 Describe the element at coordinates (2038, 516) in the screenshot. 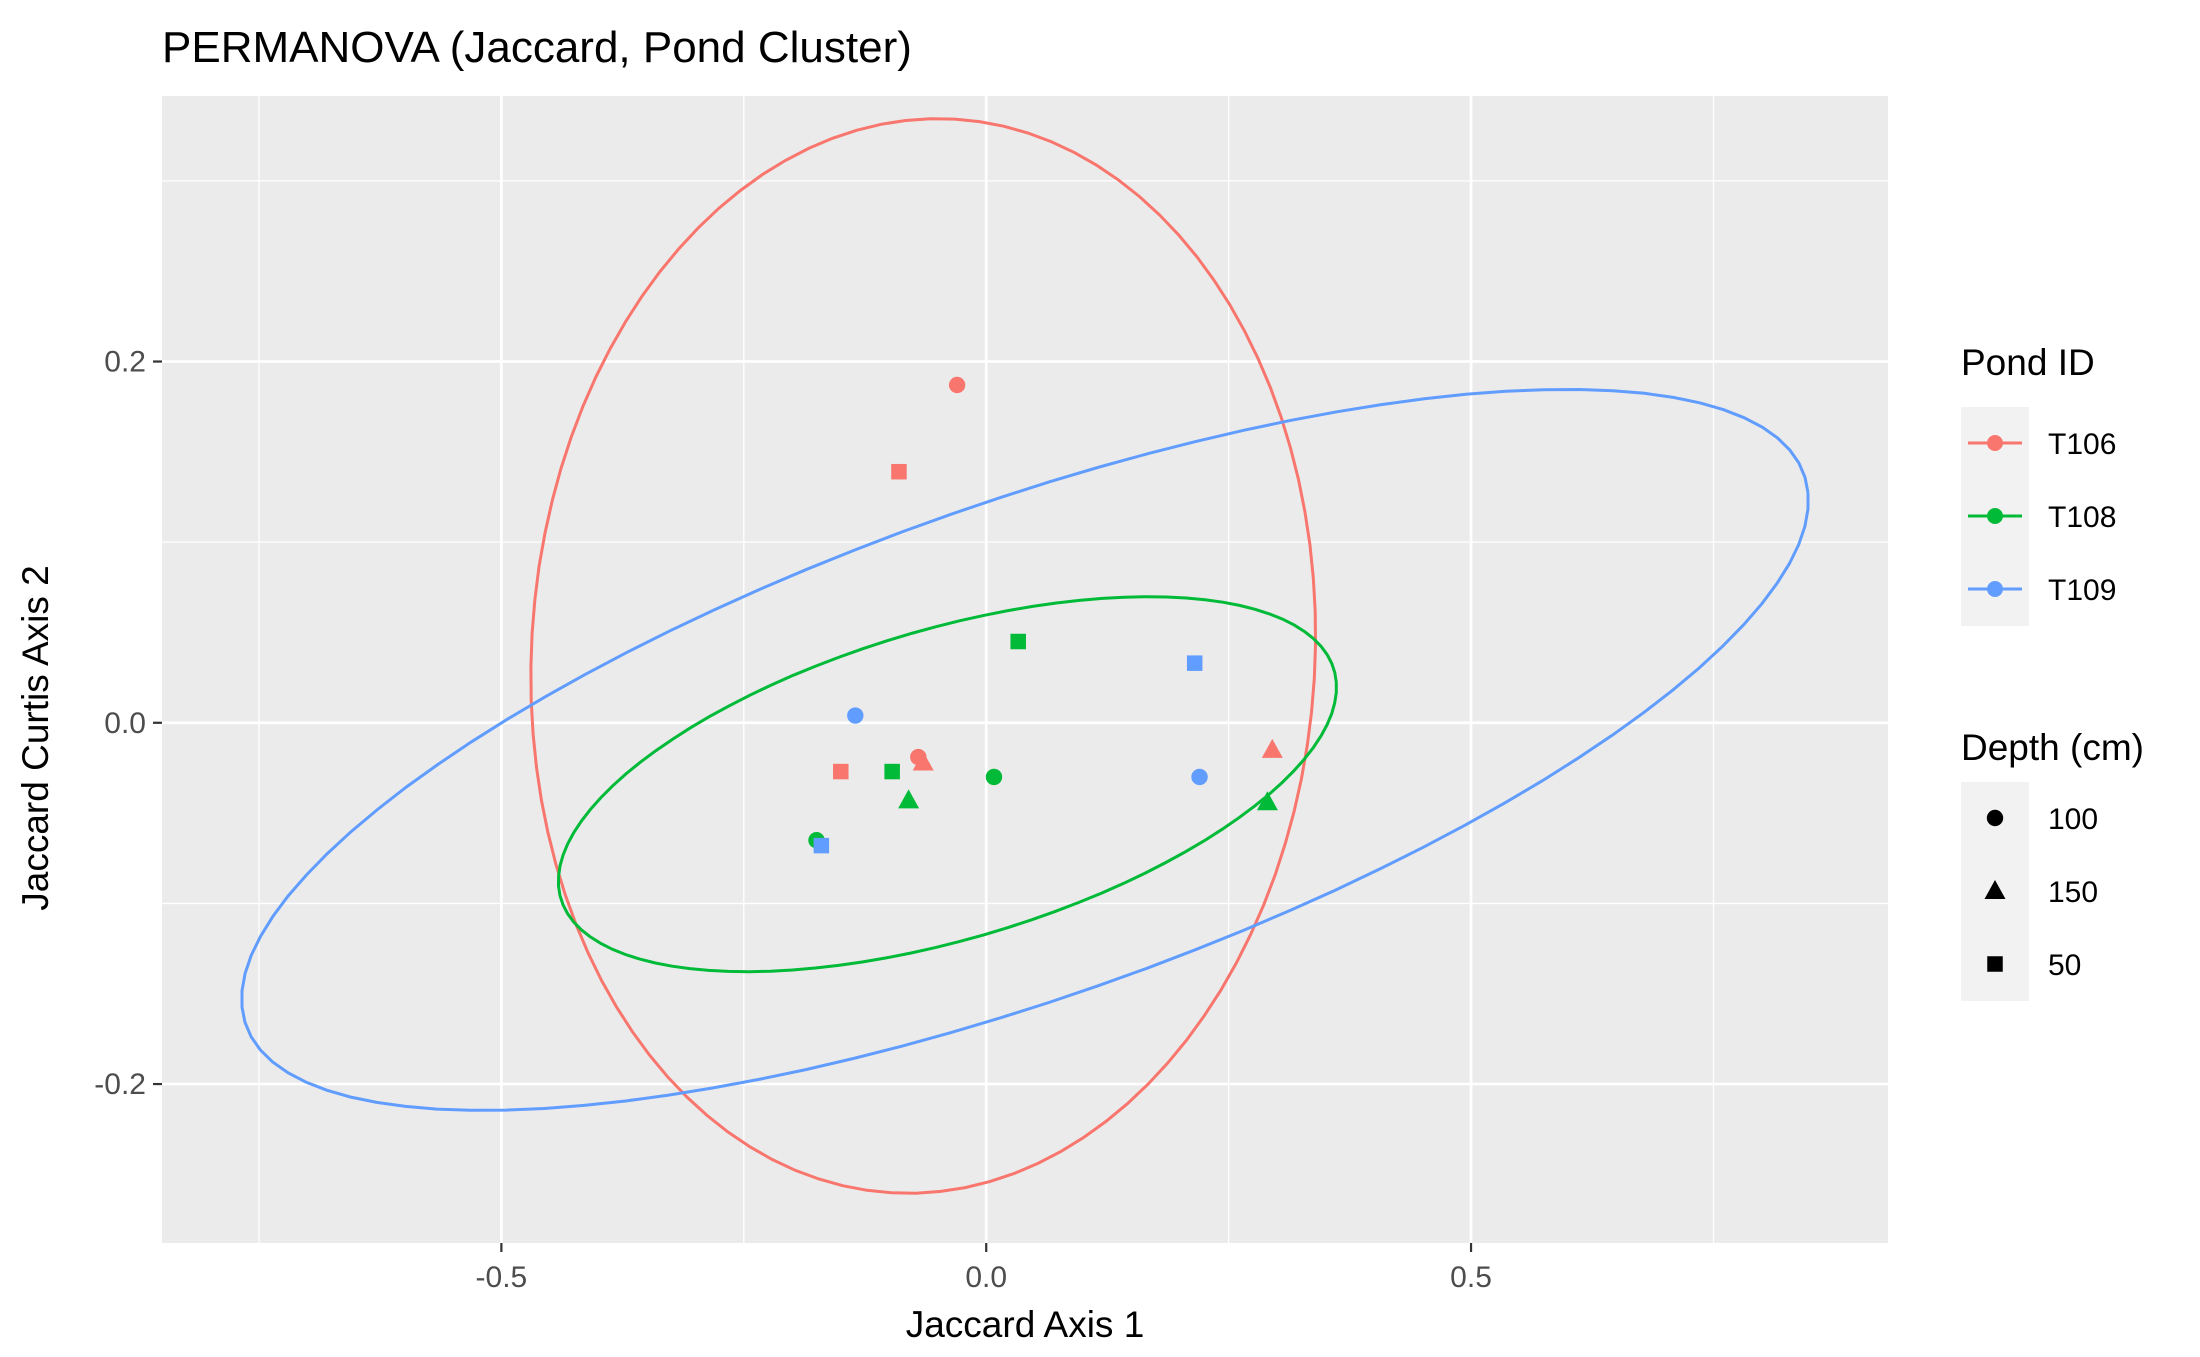

I see `color-legend-keys: T106 T108 T109` at that location.